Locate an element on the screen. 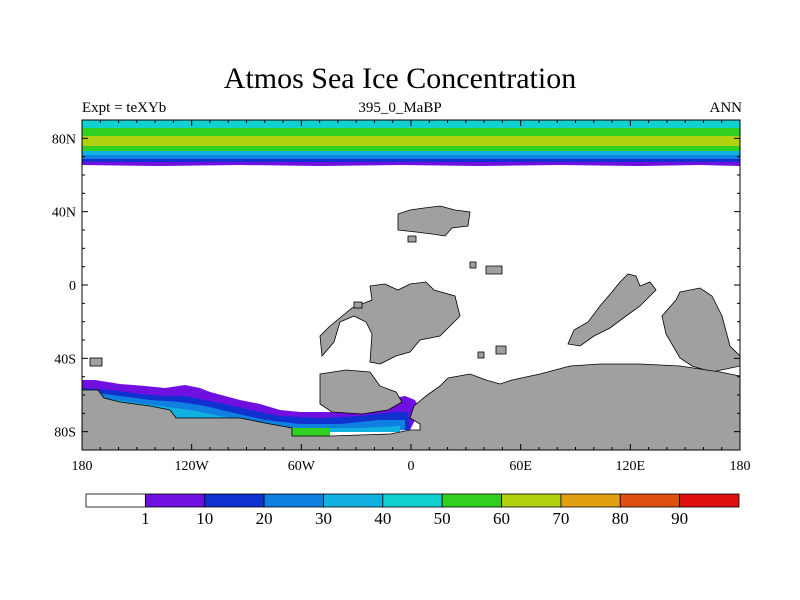  x-tick-label: 120E is located at coordinates (631, 466).